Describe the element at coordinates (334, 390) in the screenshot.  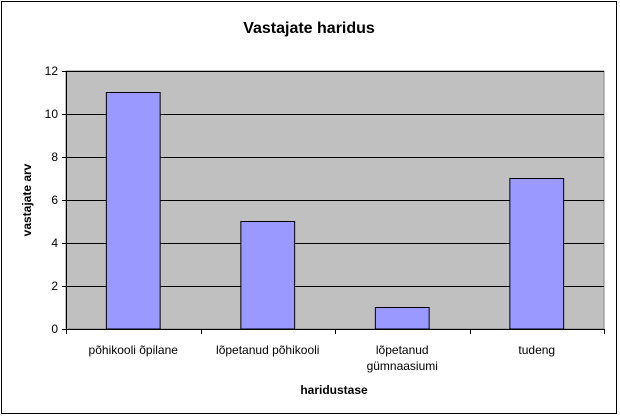
I see `x-axis-title: haridustase` at that location.